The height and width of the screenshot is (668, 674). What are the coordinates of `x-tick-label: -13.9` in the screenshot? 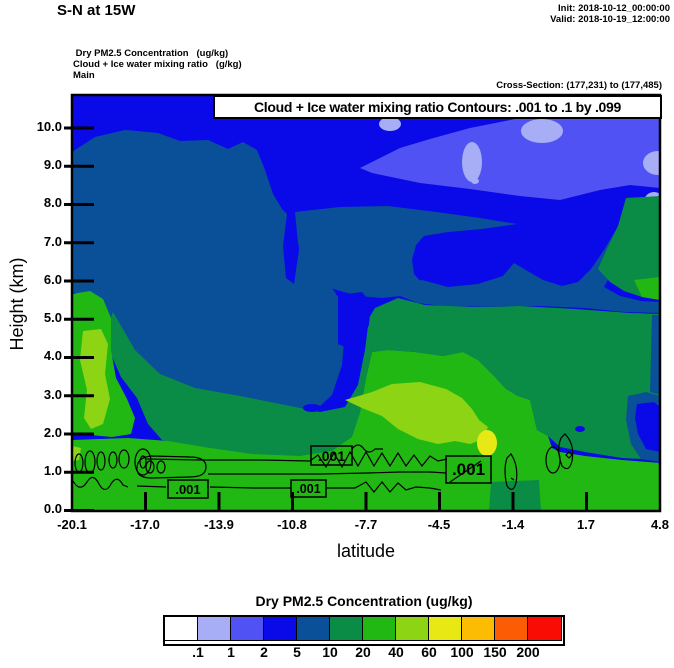 It's located at (219, 524).